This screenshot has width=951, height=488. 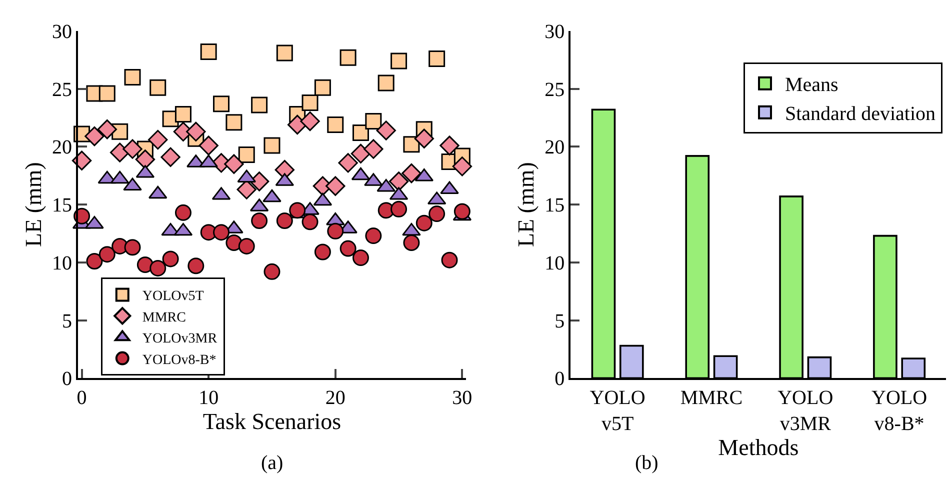 I want to click on x-tick-label: 0, so click(x=81, y=398).